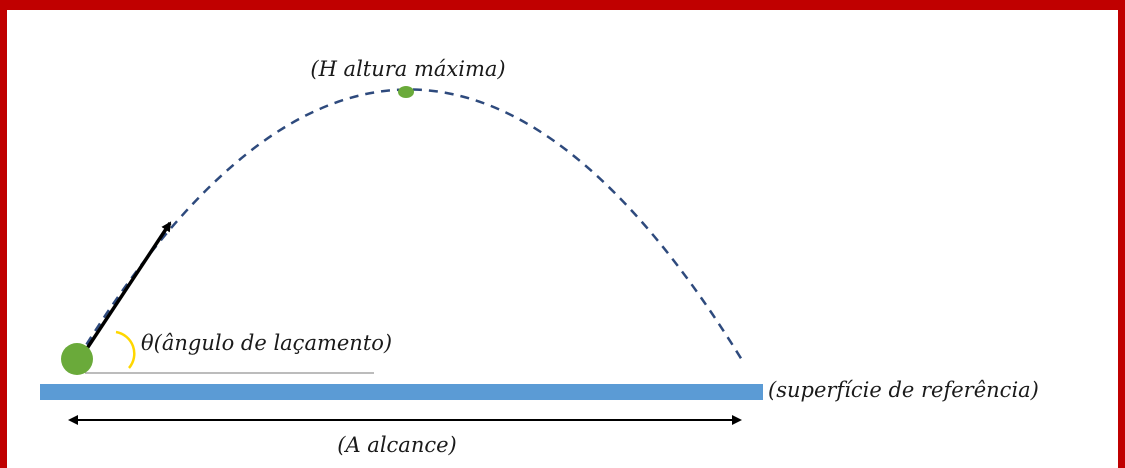  Describe the element at coordinates (401, 392) in the screenshot. I see `reference-surface` at that location.